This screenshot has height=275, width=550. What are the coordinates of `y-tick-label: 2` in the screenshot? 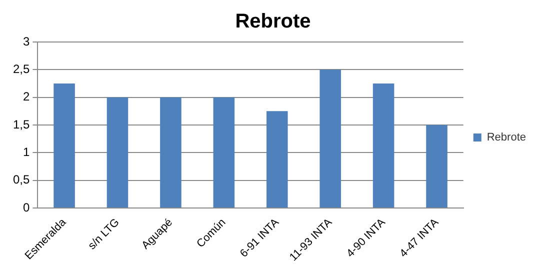 It's located at (26, 97).